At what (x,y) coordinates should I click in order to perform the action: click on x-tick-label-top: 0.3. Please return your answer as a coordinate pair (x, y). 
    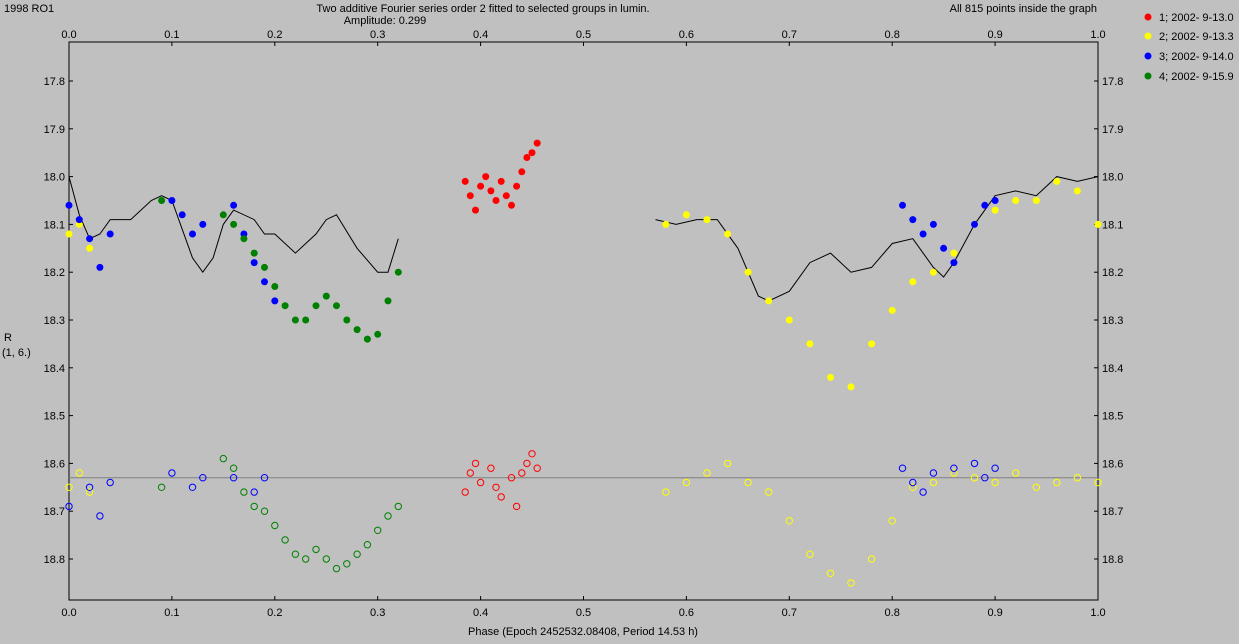
    Looking at the image, I should click on (377, 35).